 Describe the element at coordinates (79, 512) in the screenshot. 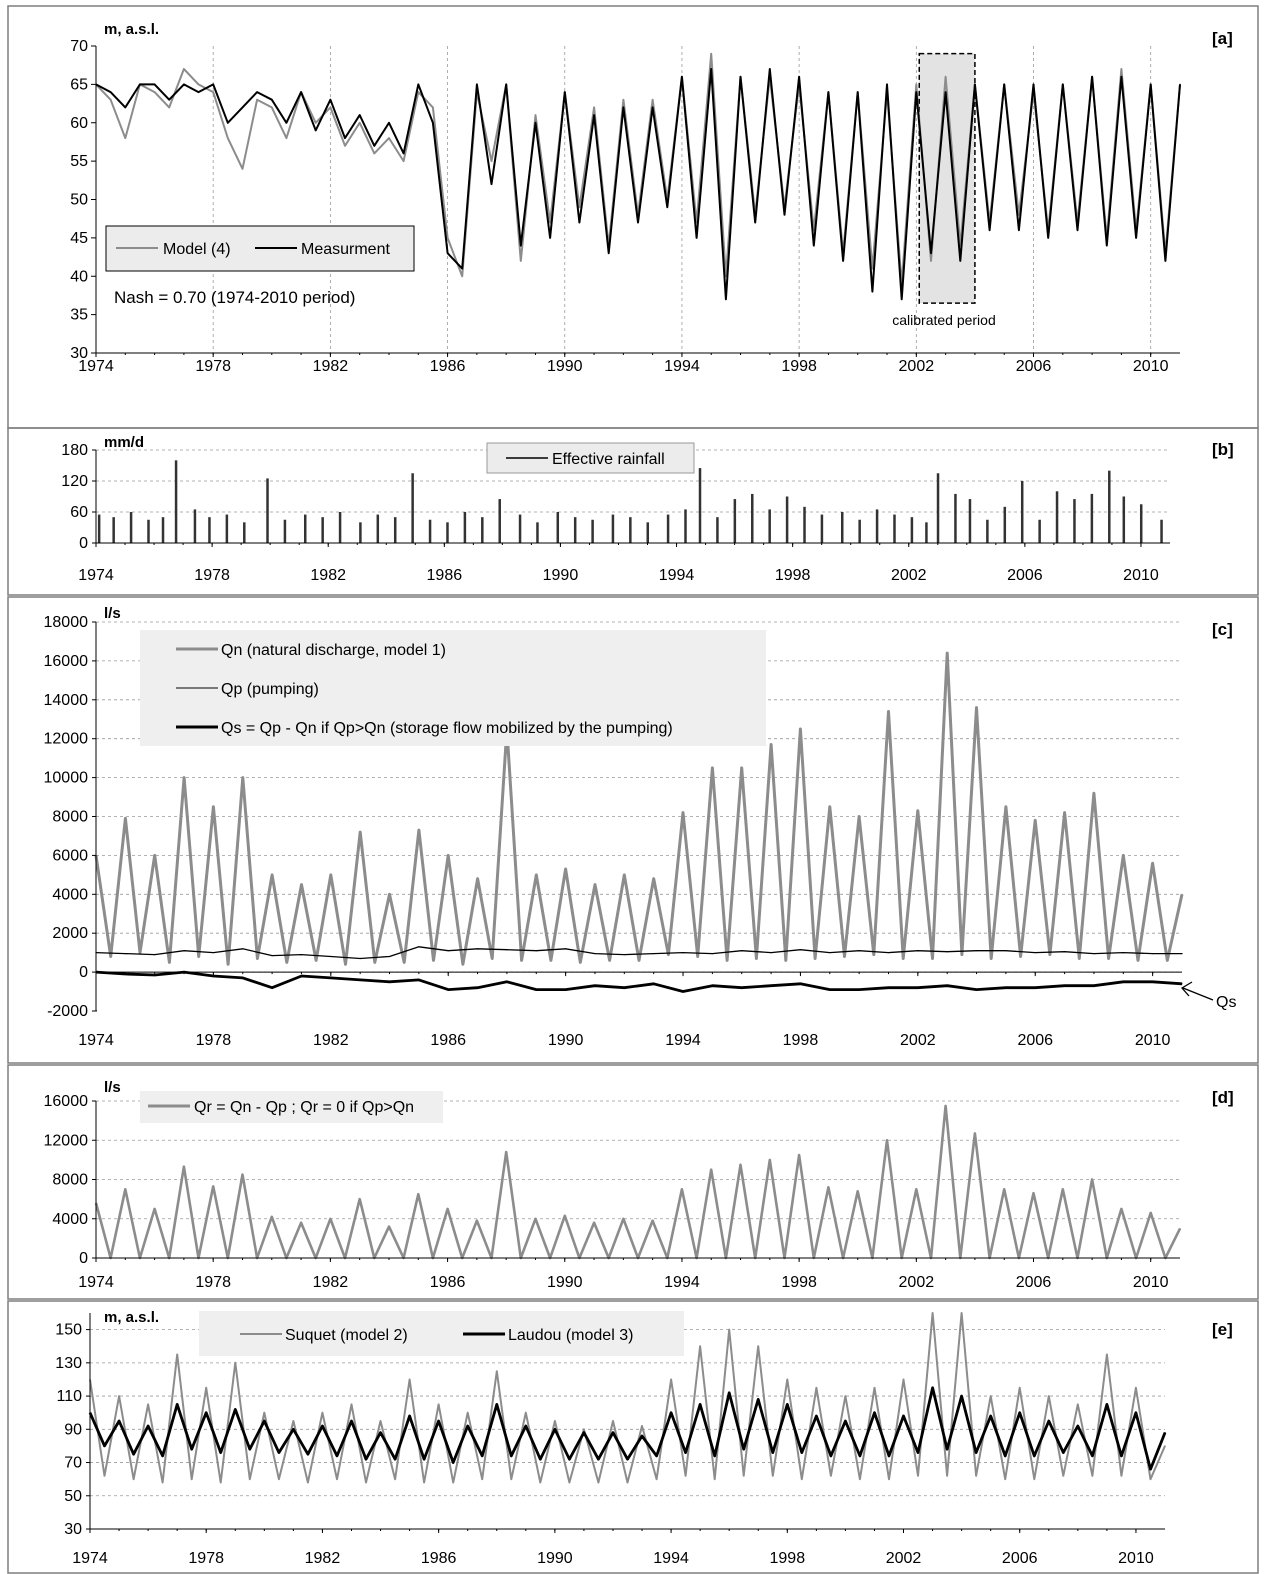

I see `y-tick-label: 60` at that location.